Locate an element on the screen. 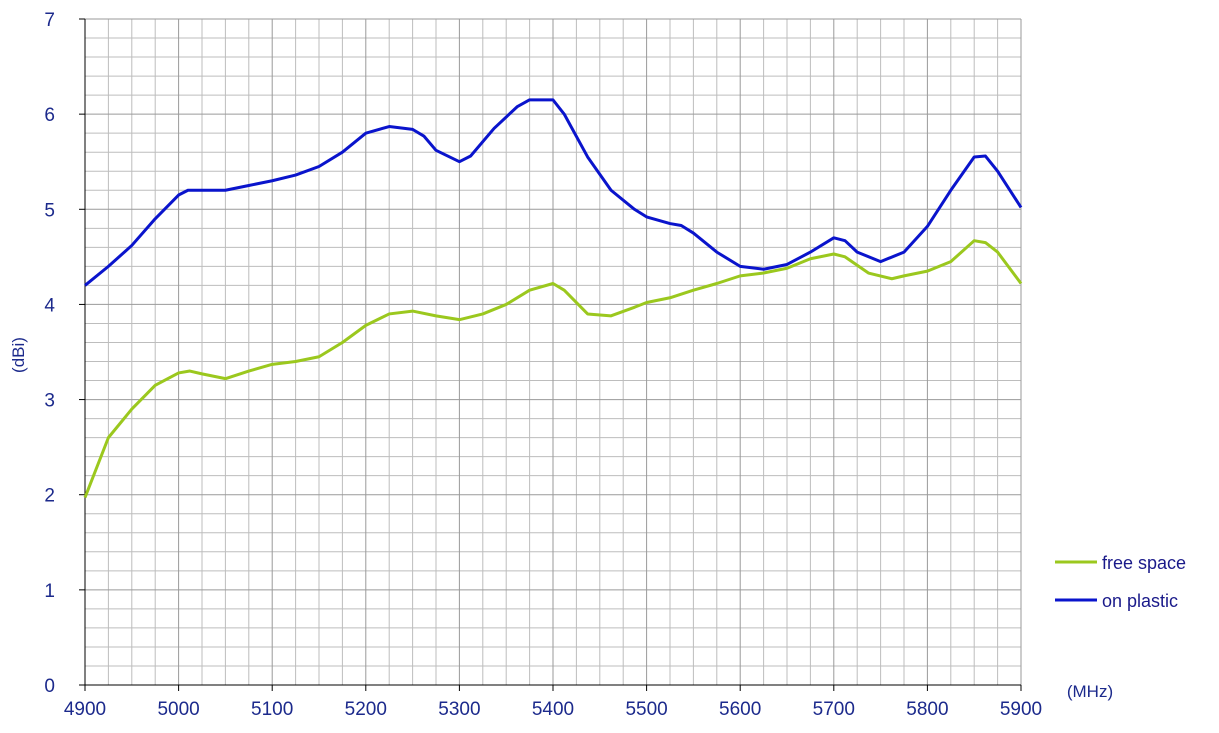 This screenshot has width=1219, height=733. legend-label: free space is located at coordinates (1144, 563).